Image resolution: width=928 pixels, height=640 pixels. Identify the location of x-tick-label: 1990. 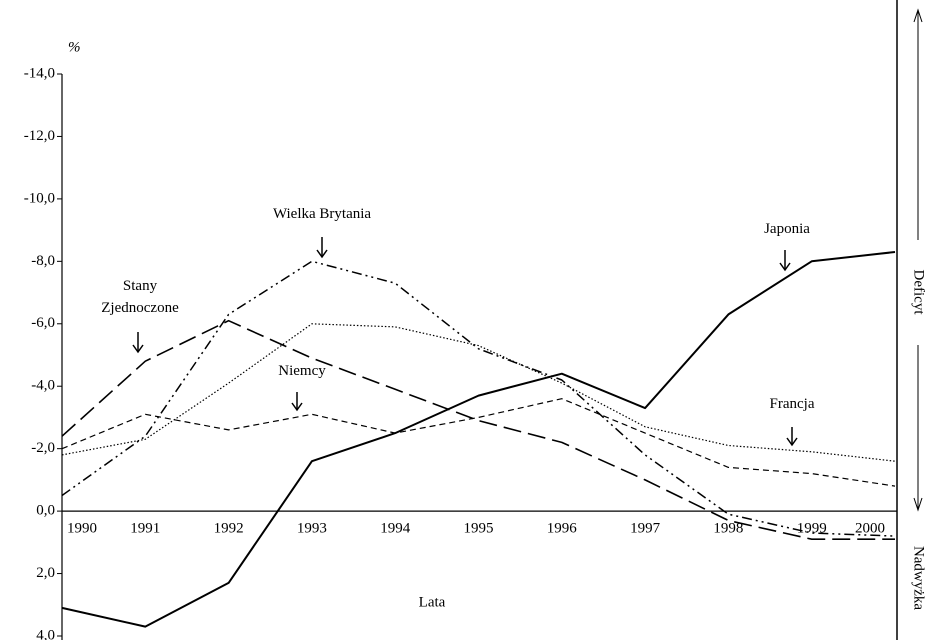
(82, 529).